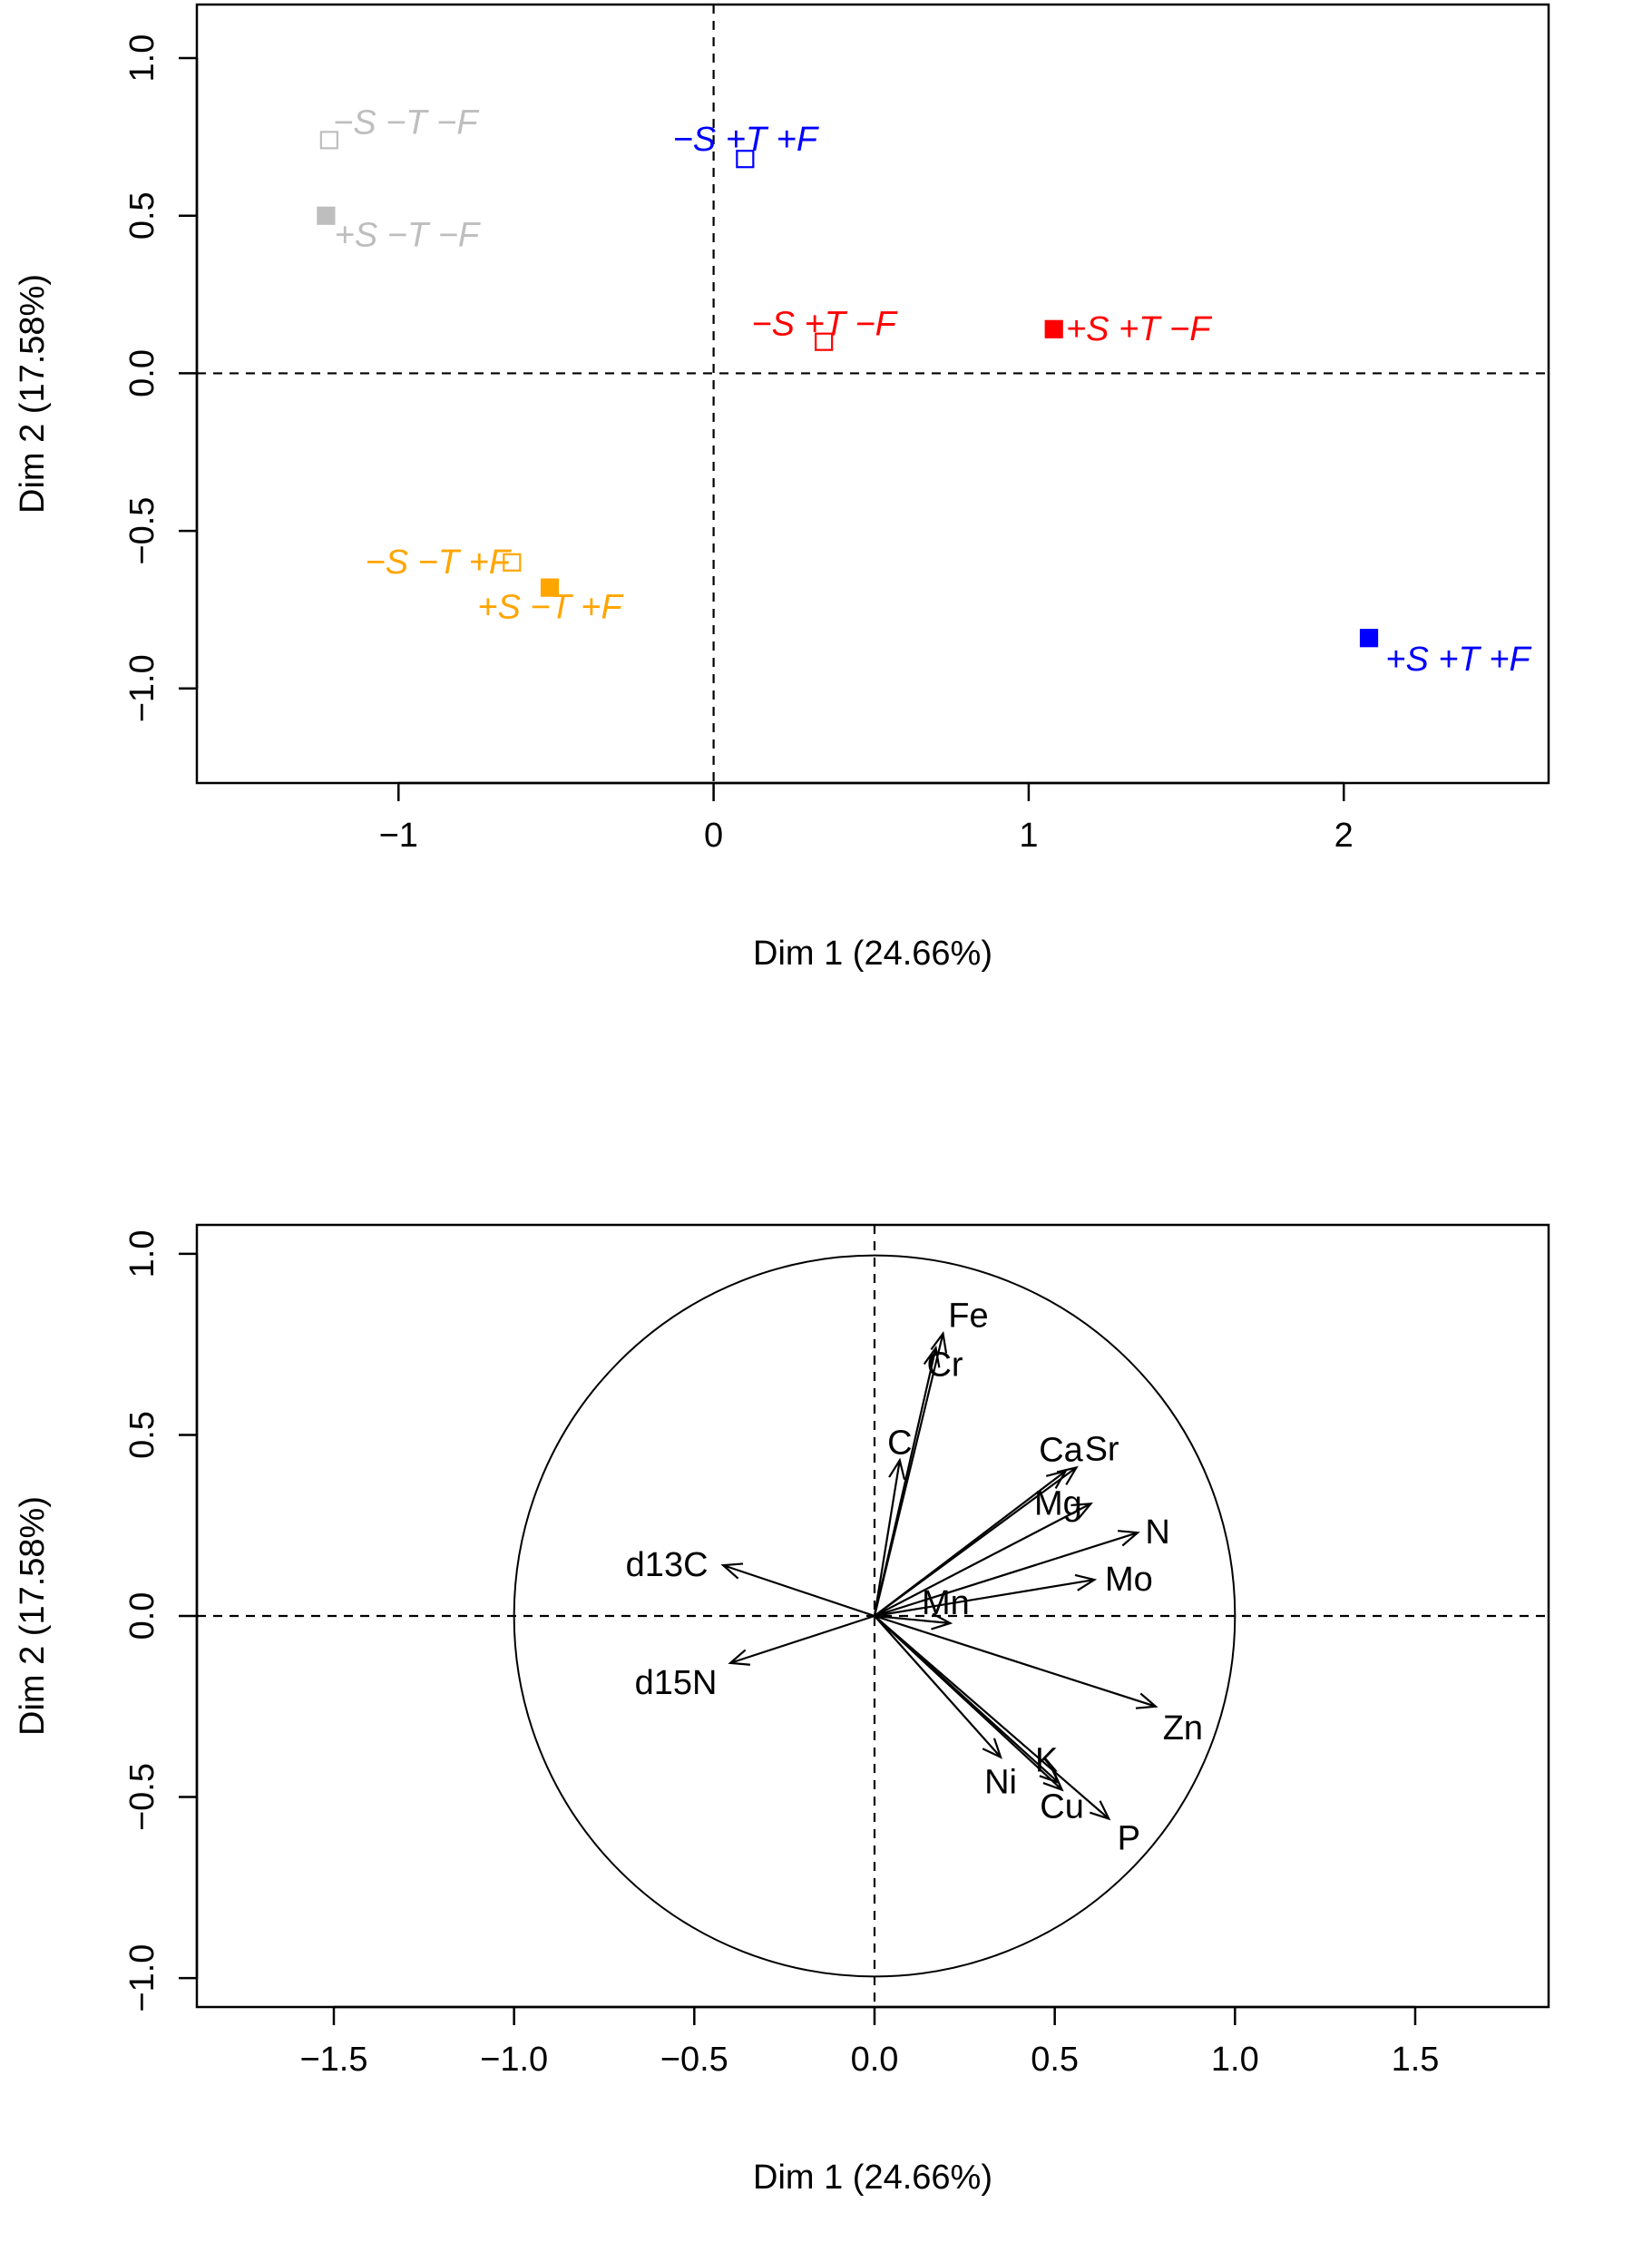 The width and height of the screenshot is (1652, 2252). Describe the element at coordinates (694, 2060) in the screenshot. I see `x-tick-label: −0.5` at that location.